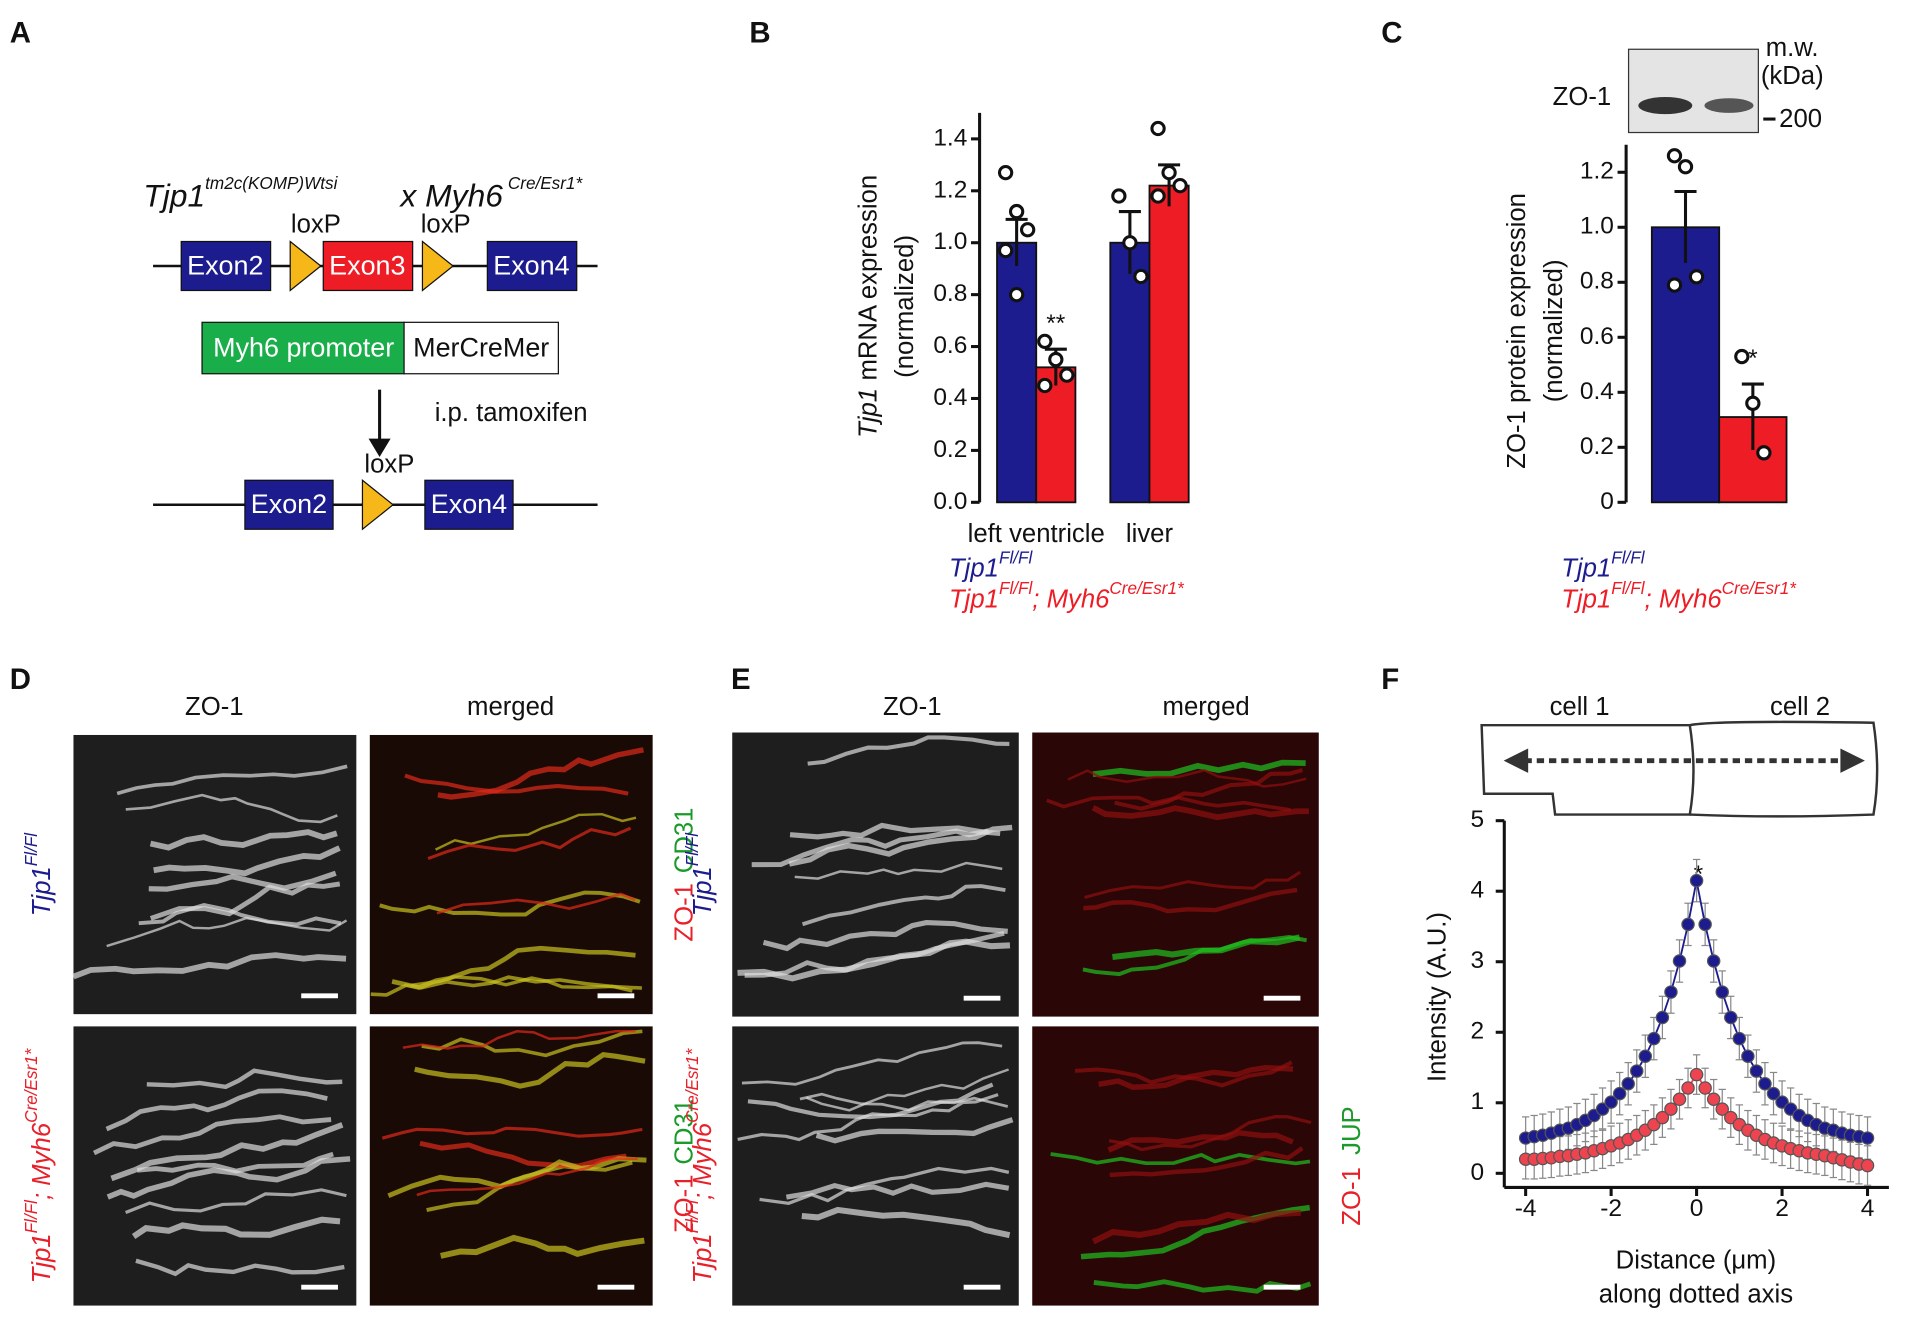 Image resolution: width=1920 pixels, height=1323 pixels. Describe the element at coordinates (950, 137) in the screenshot. I see `y-tick-label: 1.4` at that location.